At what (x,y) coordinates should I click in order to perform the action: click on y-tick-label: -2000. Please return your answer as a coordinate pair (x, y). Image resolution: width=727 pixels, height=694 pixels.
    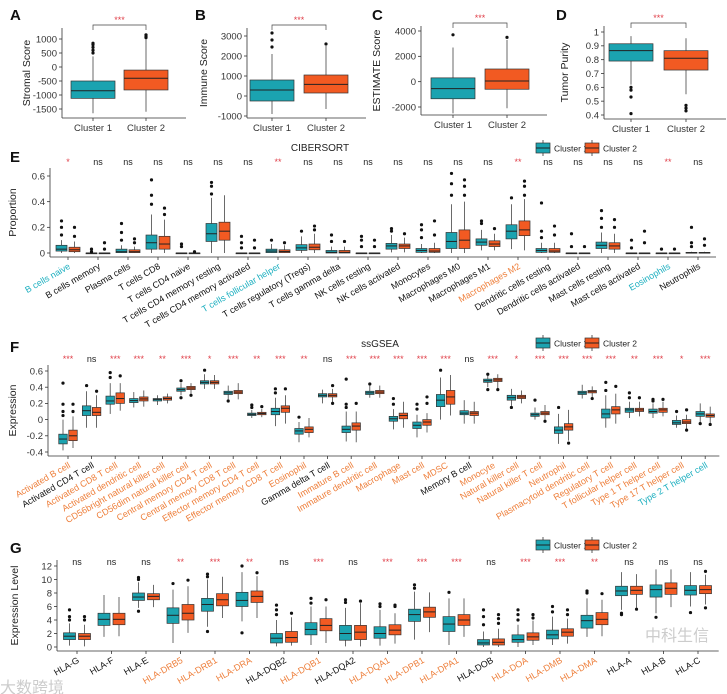
    Looking at the image, I should click on (404, 107).